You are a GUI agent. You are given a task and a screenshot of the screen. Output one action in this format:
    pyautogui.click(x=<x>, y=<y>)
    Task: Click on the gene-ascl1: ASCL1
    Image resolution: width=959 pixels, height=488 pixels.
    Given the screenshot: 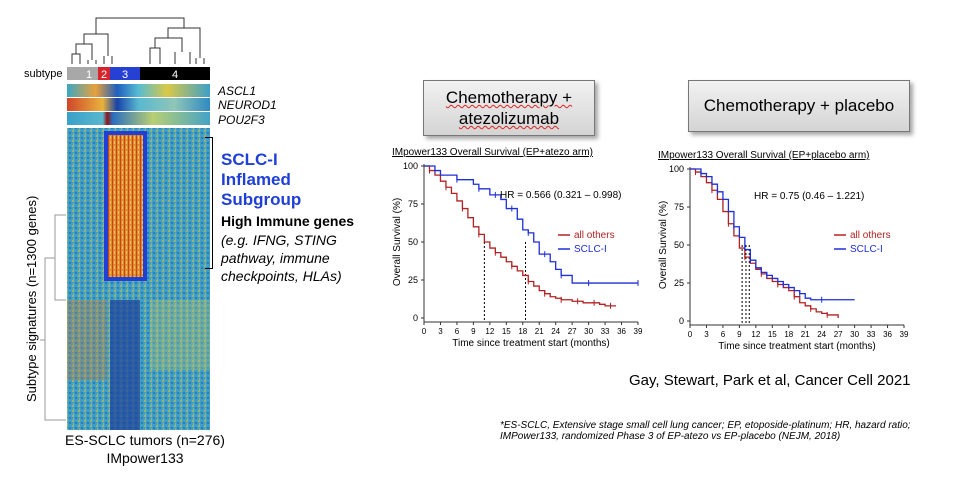 What is the action you would take?
    pyautogui.click(x=237, y=91)
    